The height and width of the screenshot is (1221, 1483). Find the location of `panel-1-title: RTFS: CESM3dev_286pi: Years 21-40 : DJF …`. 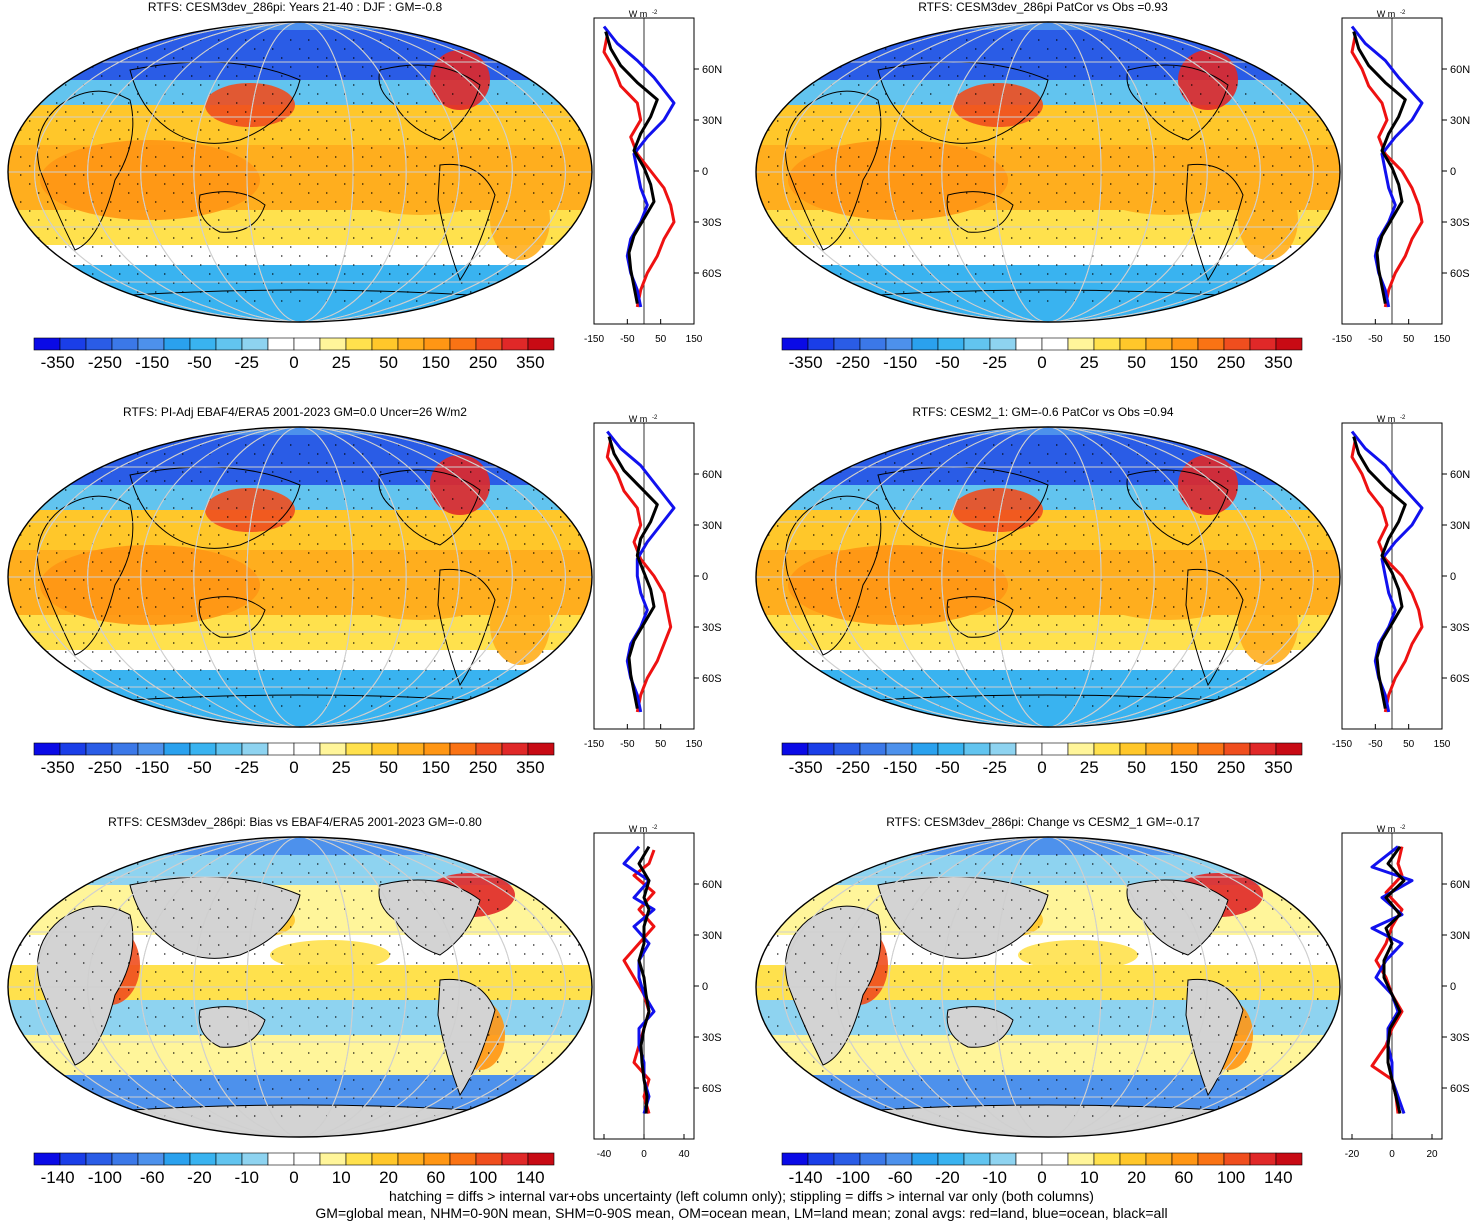

panel-1-title: RTFS: CESM3dev_286pi: Years 21-40 : DJF … is located at coordinates (295, 7).